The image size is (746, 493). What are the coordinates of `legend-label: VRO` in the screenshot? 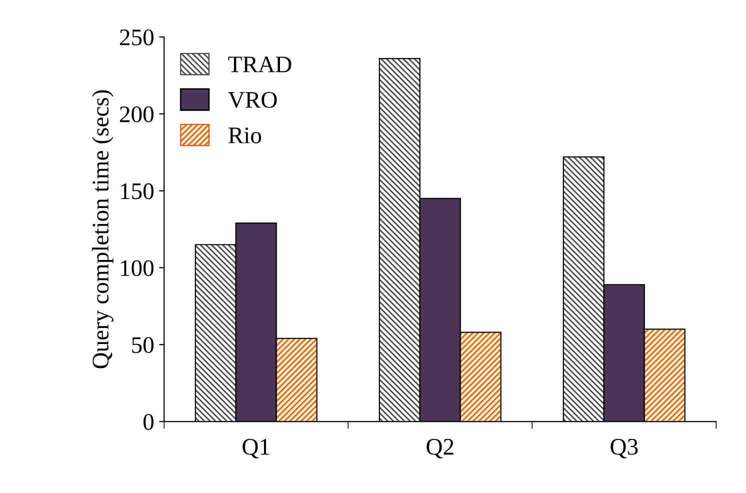 It's located at (252, 100).